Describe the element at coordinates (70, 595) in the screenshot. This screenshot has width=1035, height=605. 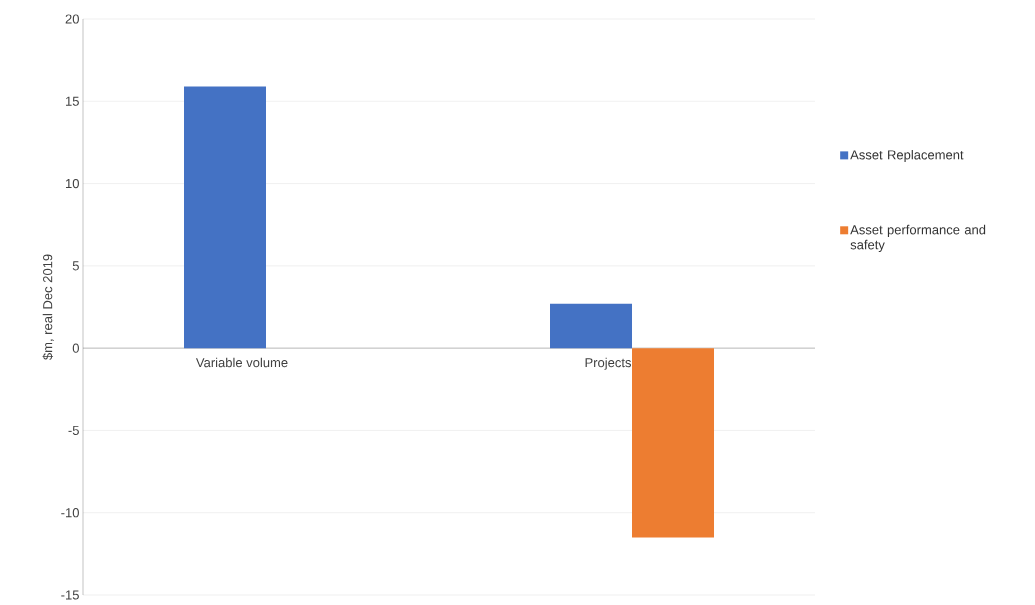
I see `y-tick-label: -15` at that location.